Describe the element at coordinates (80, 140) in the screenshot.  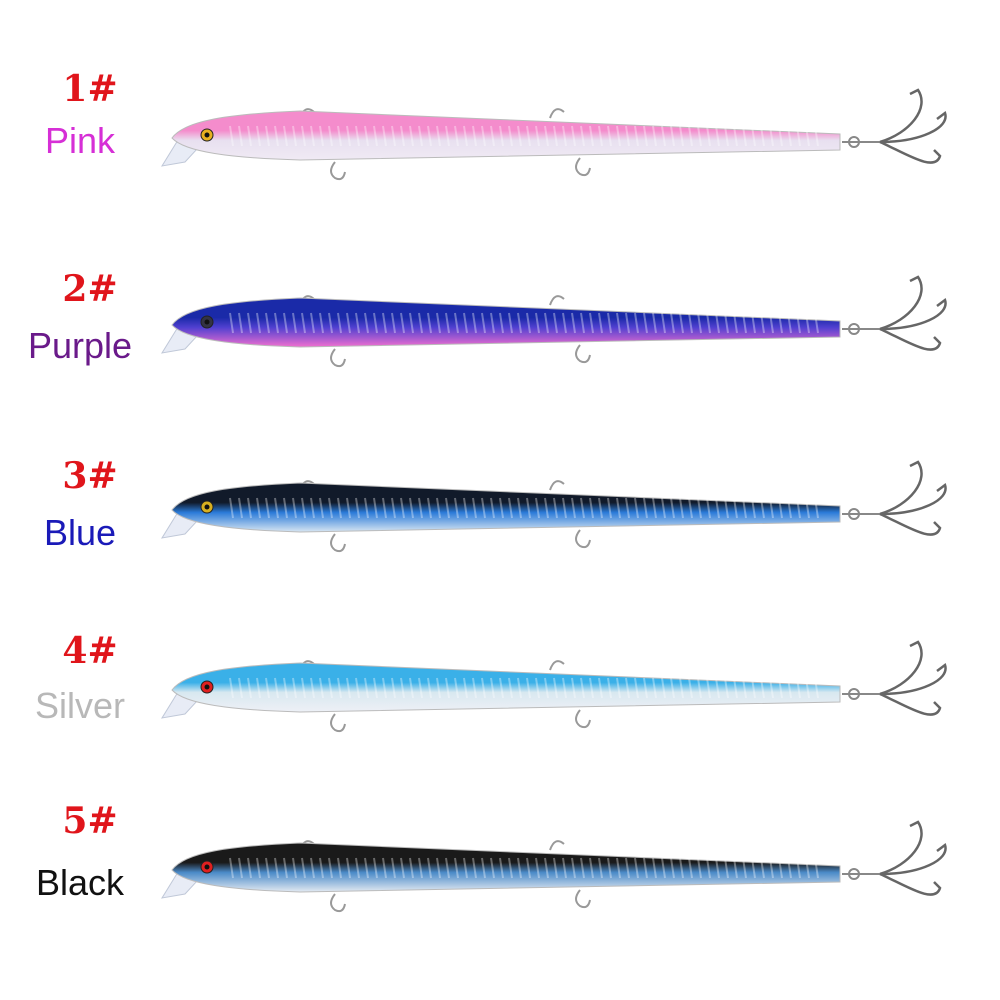
I see `lure-color-name: Pink` at that location.